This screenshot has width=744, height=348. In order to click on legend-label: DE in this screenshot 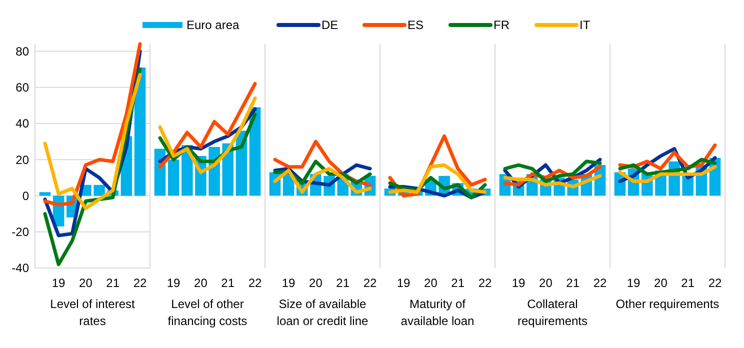, I will do `click(330, 25)`.